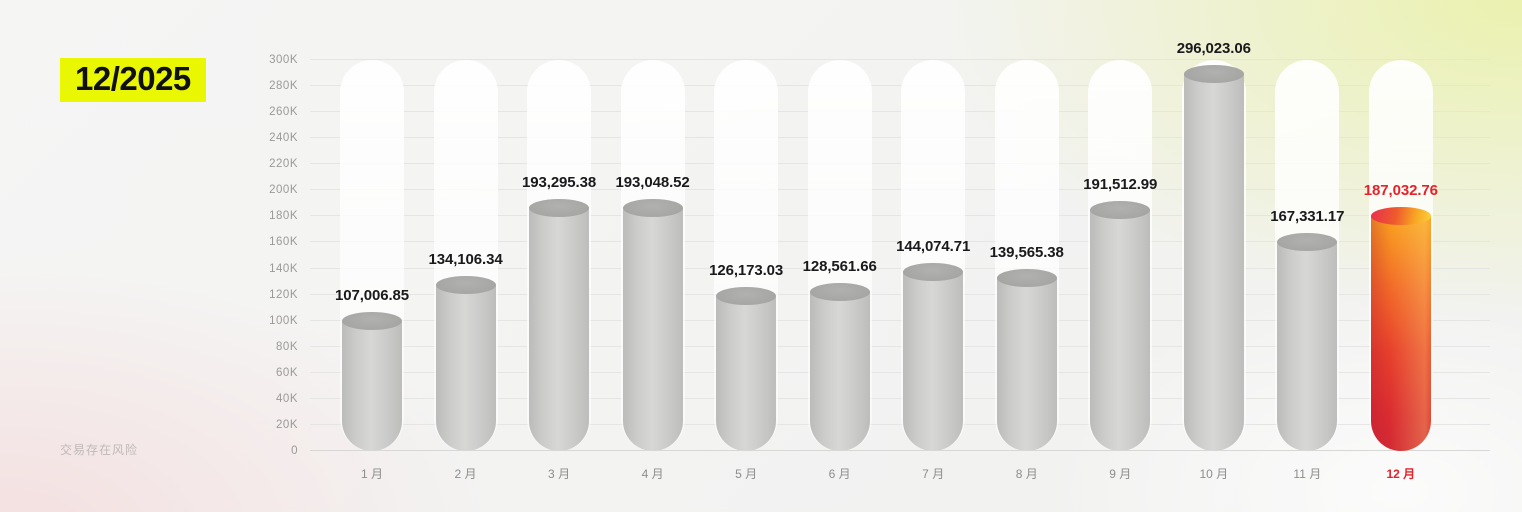 The width and height of the screenshot is (1522, 512). What do you see at coordinates (1120, 185) in the screenshot?
I see `value-label: 191,512.99` at bounding box center [1120, 185].